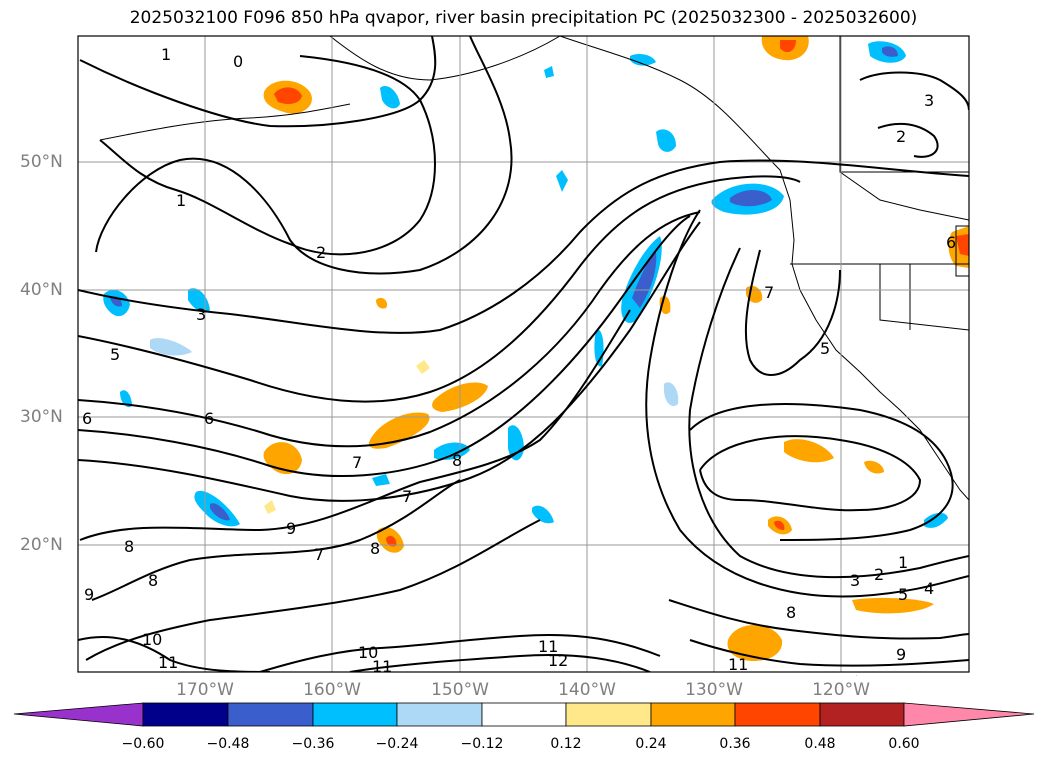 The width and height of the screenshot is (1047, 765). What do you see at coordinates (587, 690) in the screenshot?
I see `longitude-label: 140°W` at bounding box center [587, 690].